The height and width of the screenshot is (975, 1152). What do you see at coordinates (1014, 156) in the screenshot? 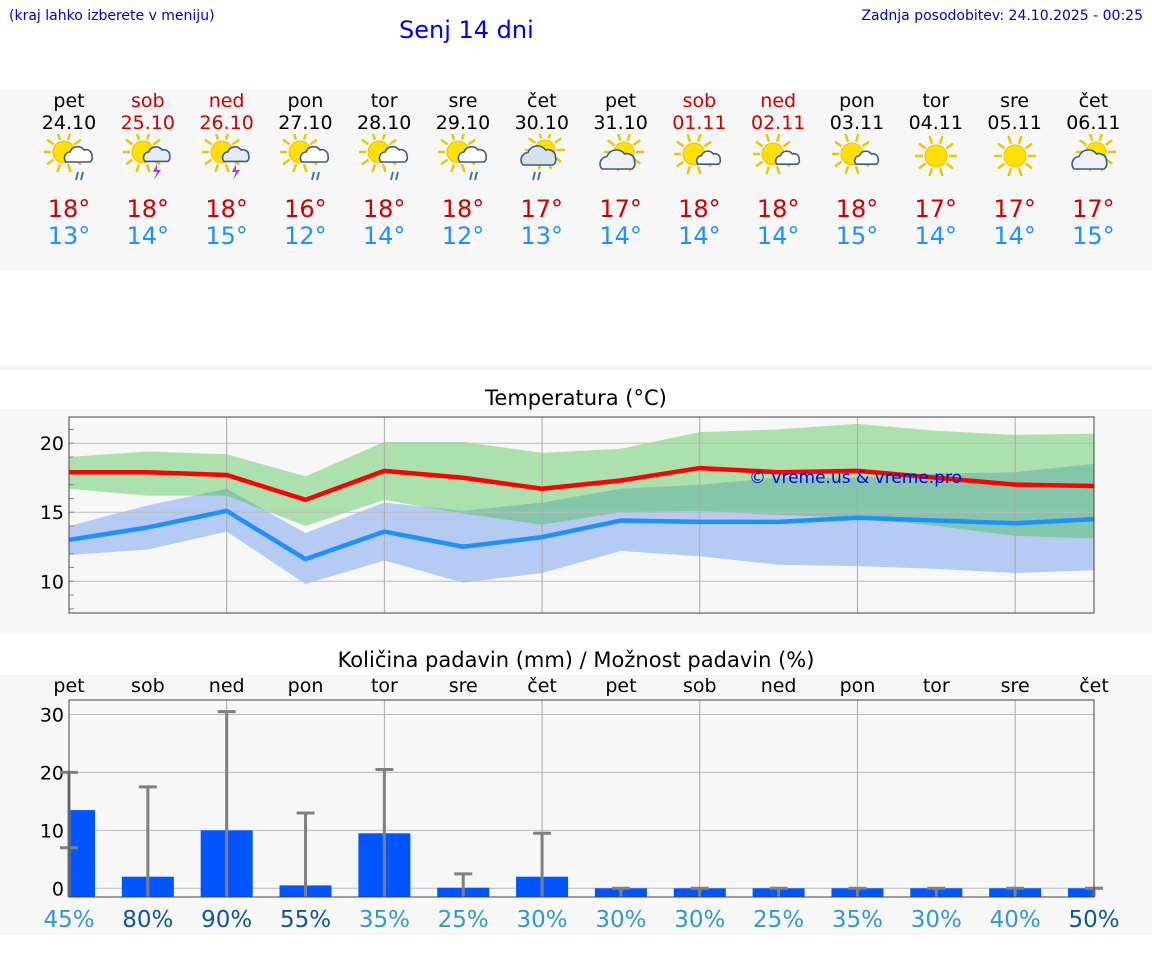
I see `sun-icon` at bounding box center [1014, 156].